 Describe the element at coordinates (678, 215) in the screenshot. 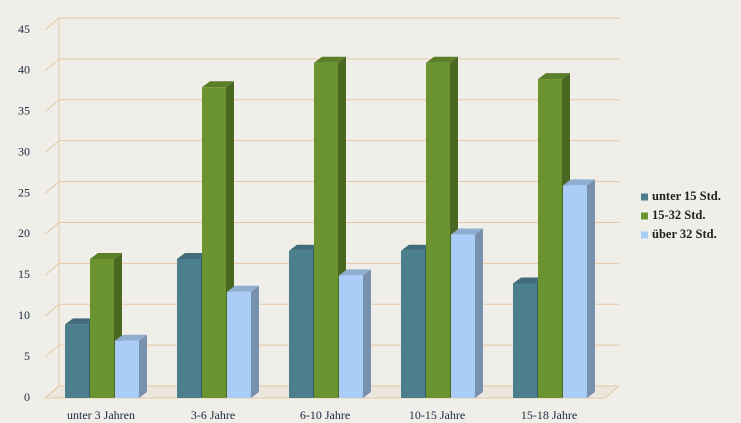

I see `legend-text: 15-32 Std.` at that location.